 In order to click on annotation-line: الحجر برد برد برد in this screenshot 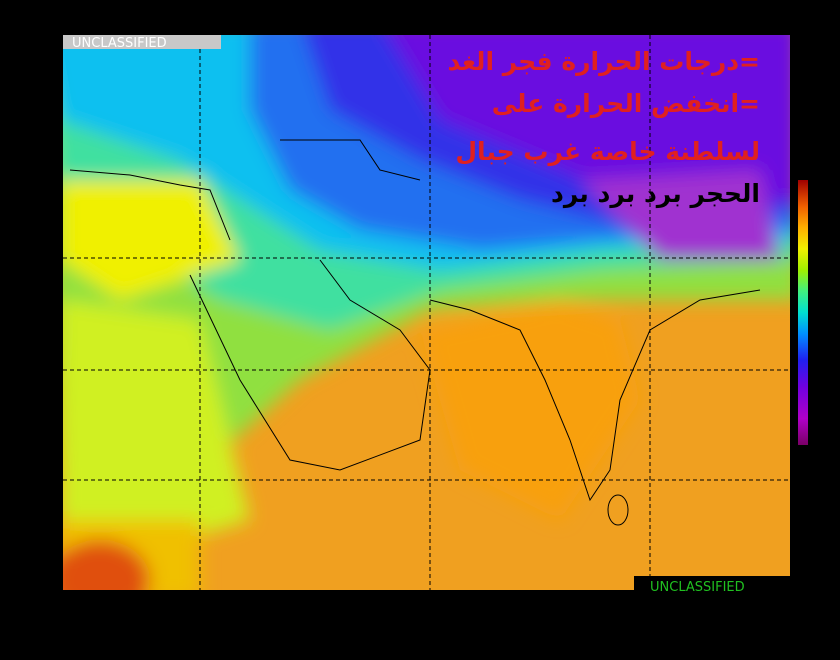, I will do `click(655, 194)`.